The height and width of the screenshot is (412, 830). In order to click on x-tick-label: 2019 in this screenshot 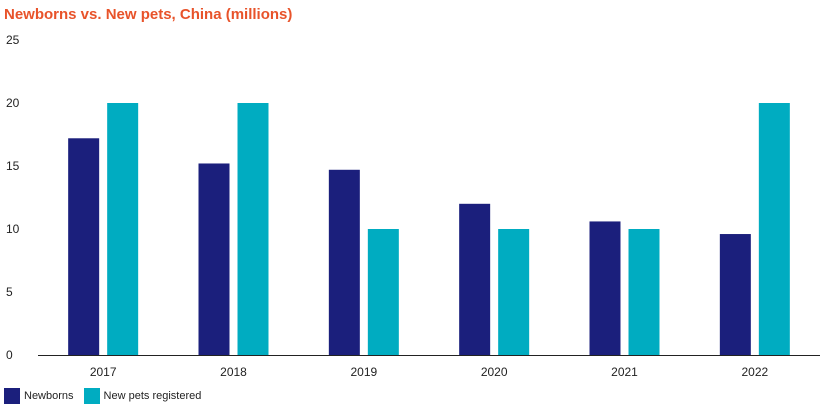, I will do `click(363, 372)`.